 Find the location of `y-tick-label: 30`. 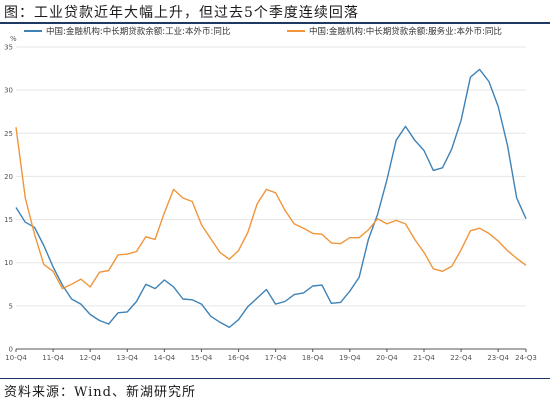

y-tick-label: 30 is located at coordinates (8, 91).